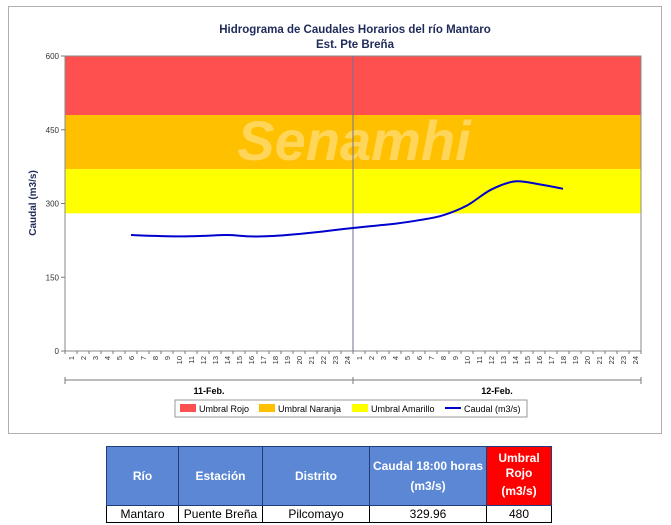 The width and height of the screenshot is (671, 525). Describe the element at coordinates (57, 351) in the screenshot. I see `y-tick-label: 0` at that location.